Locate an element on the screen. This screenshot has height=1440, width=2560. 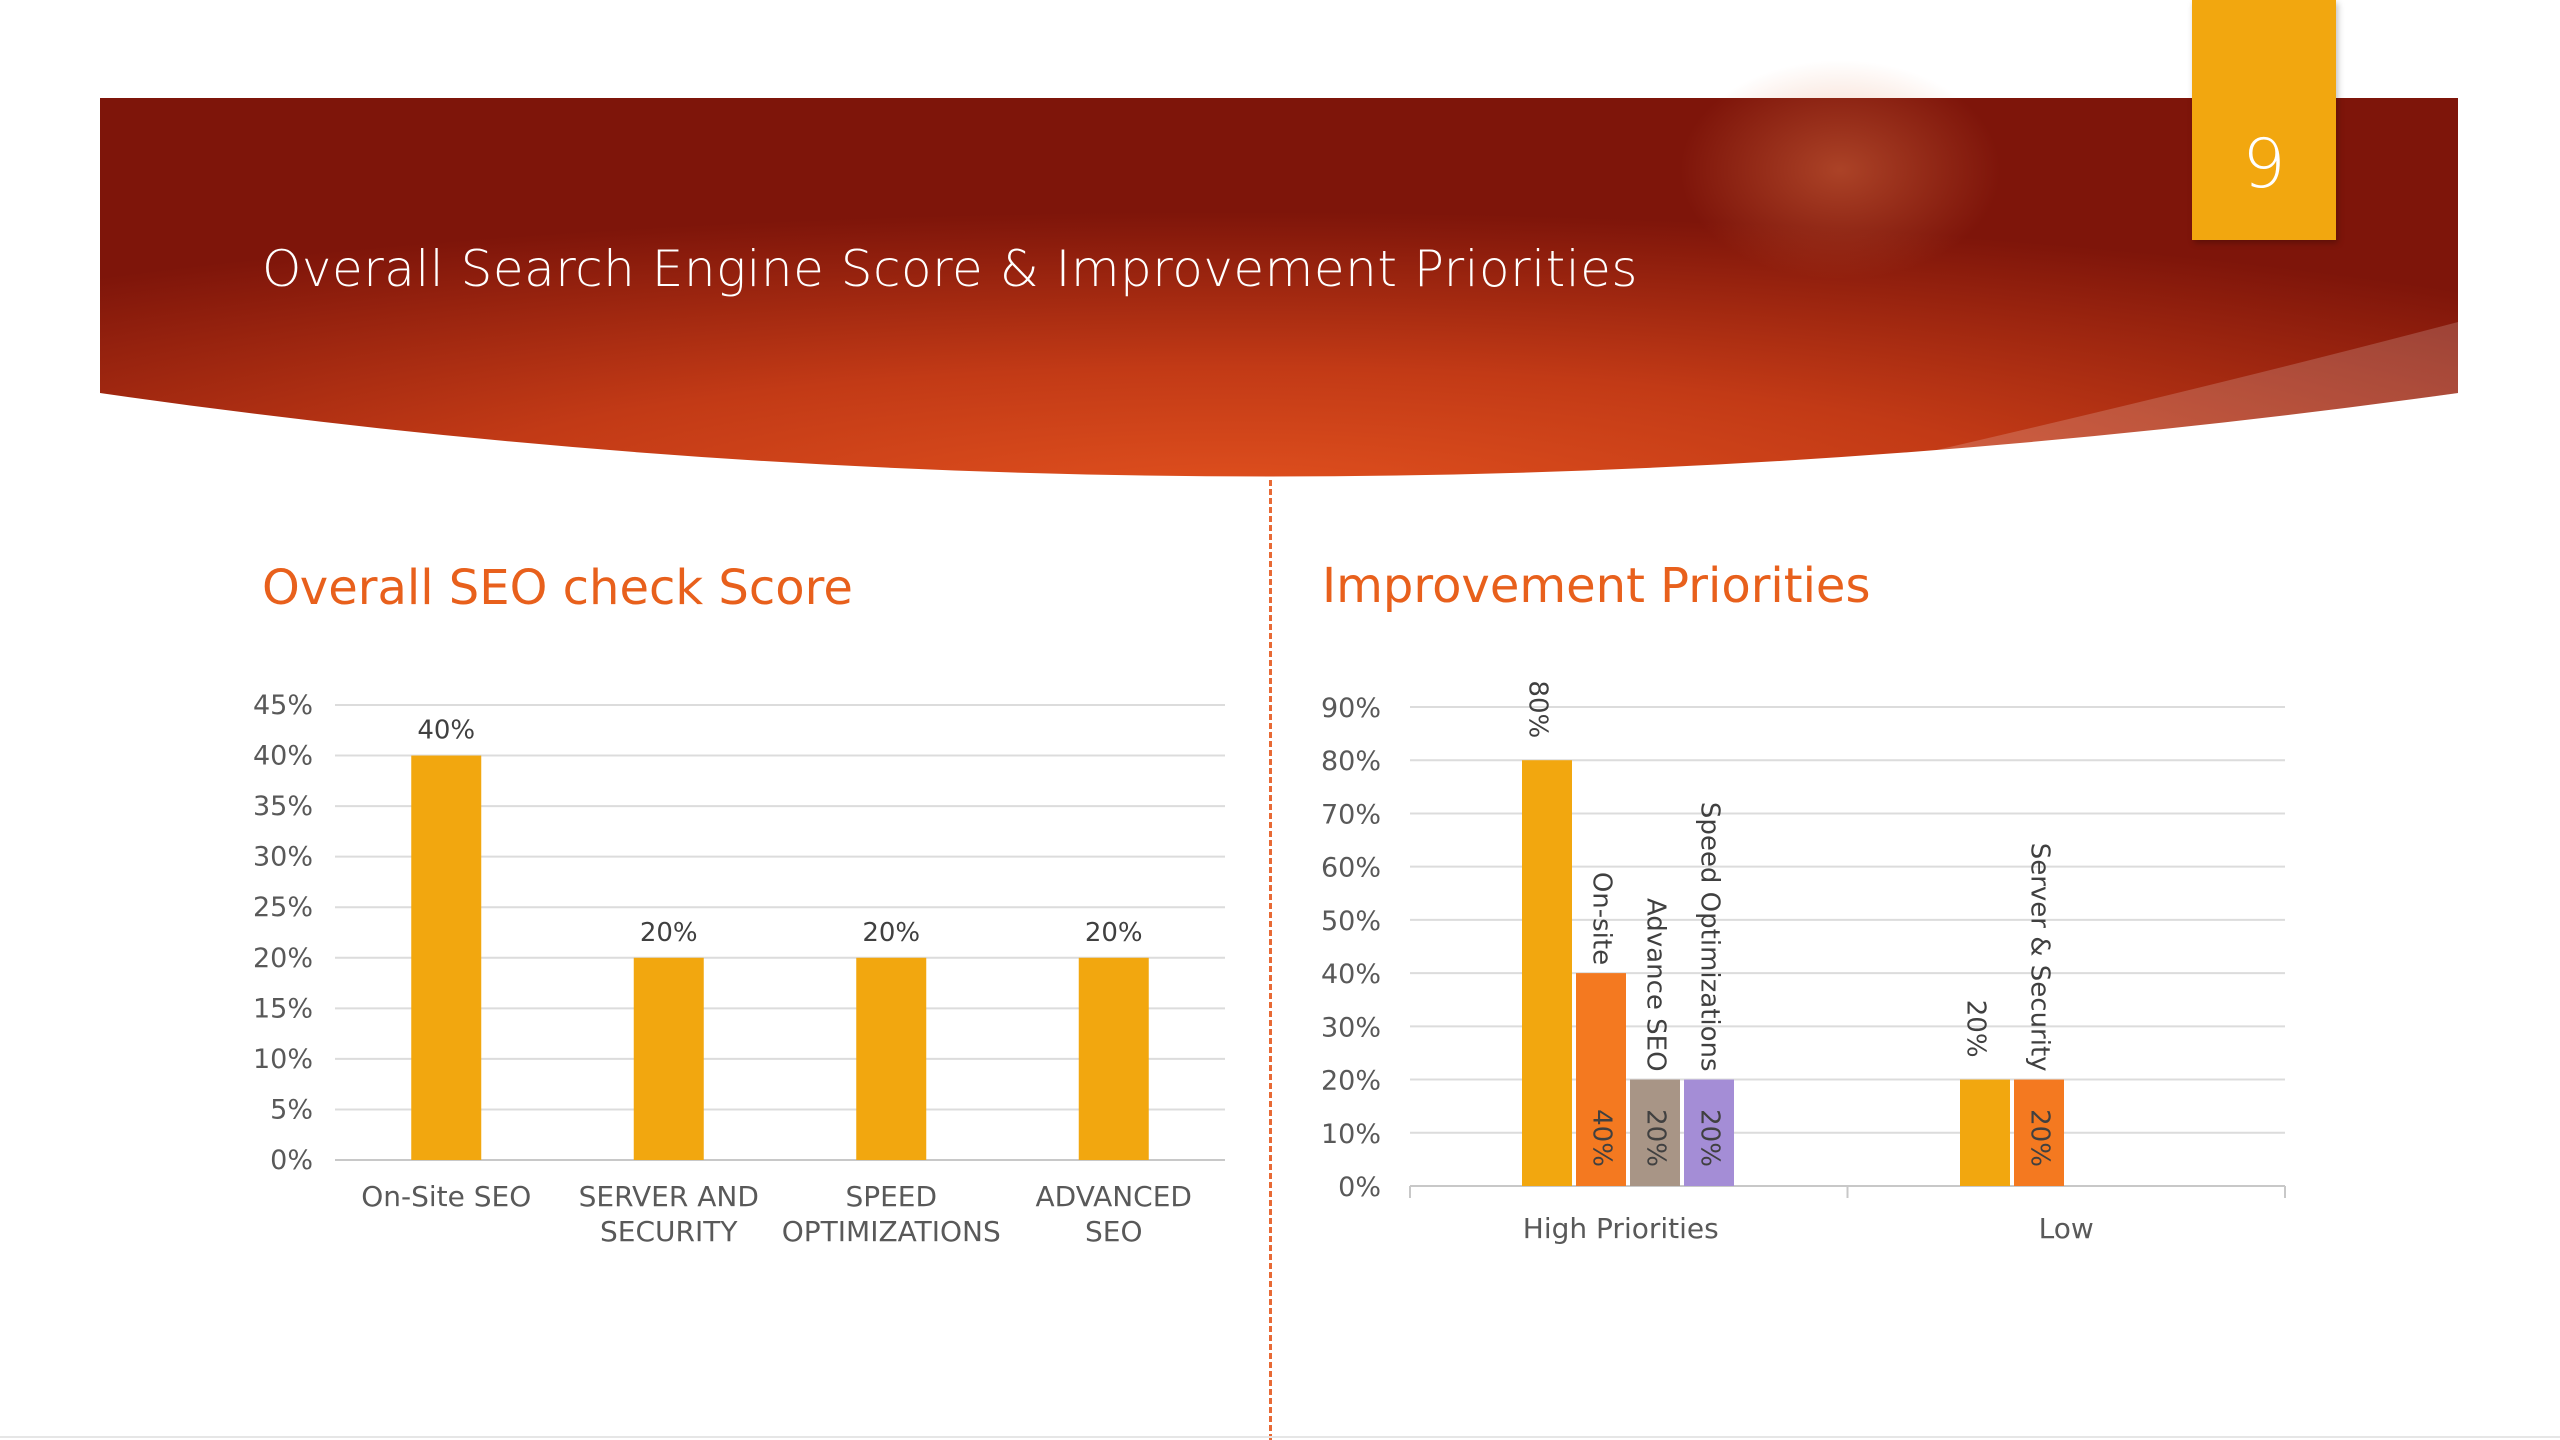
series-name-label: On-site is located at coordinates (1602, 918).